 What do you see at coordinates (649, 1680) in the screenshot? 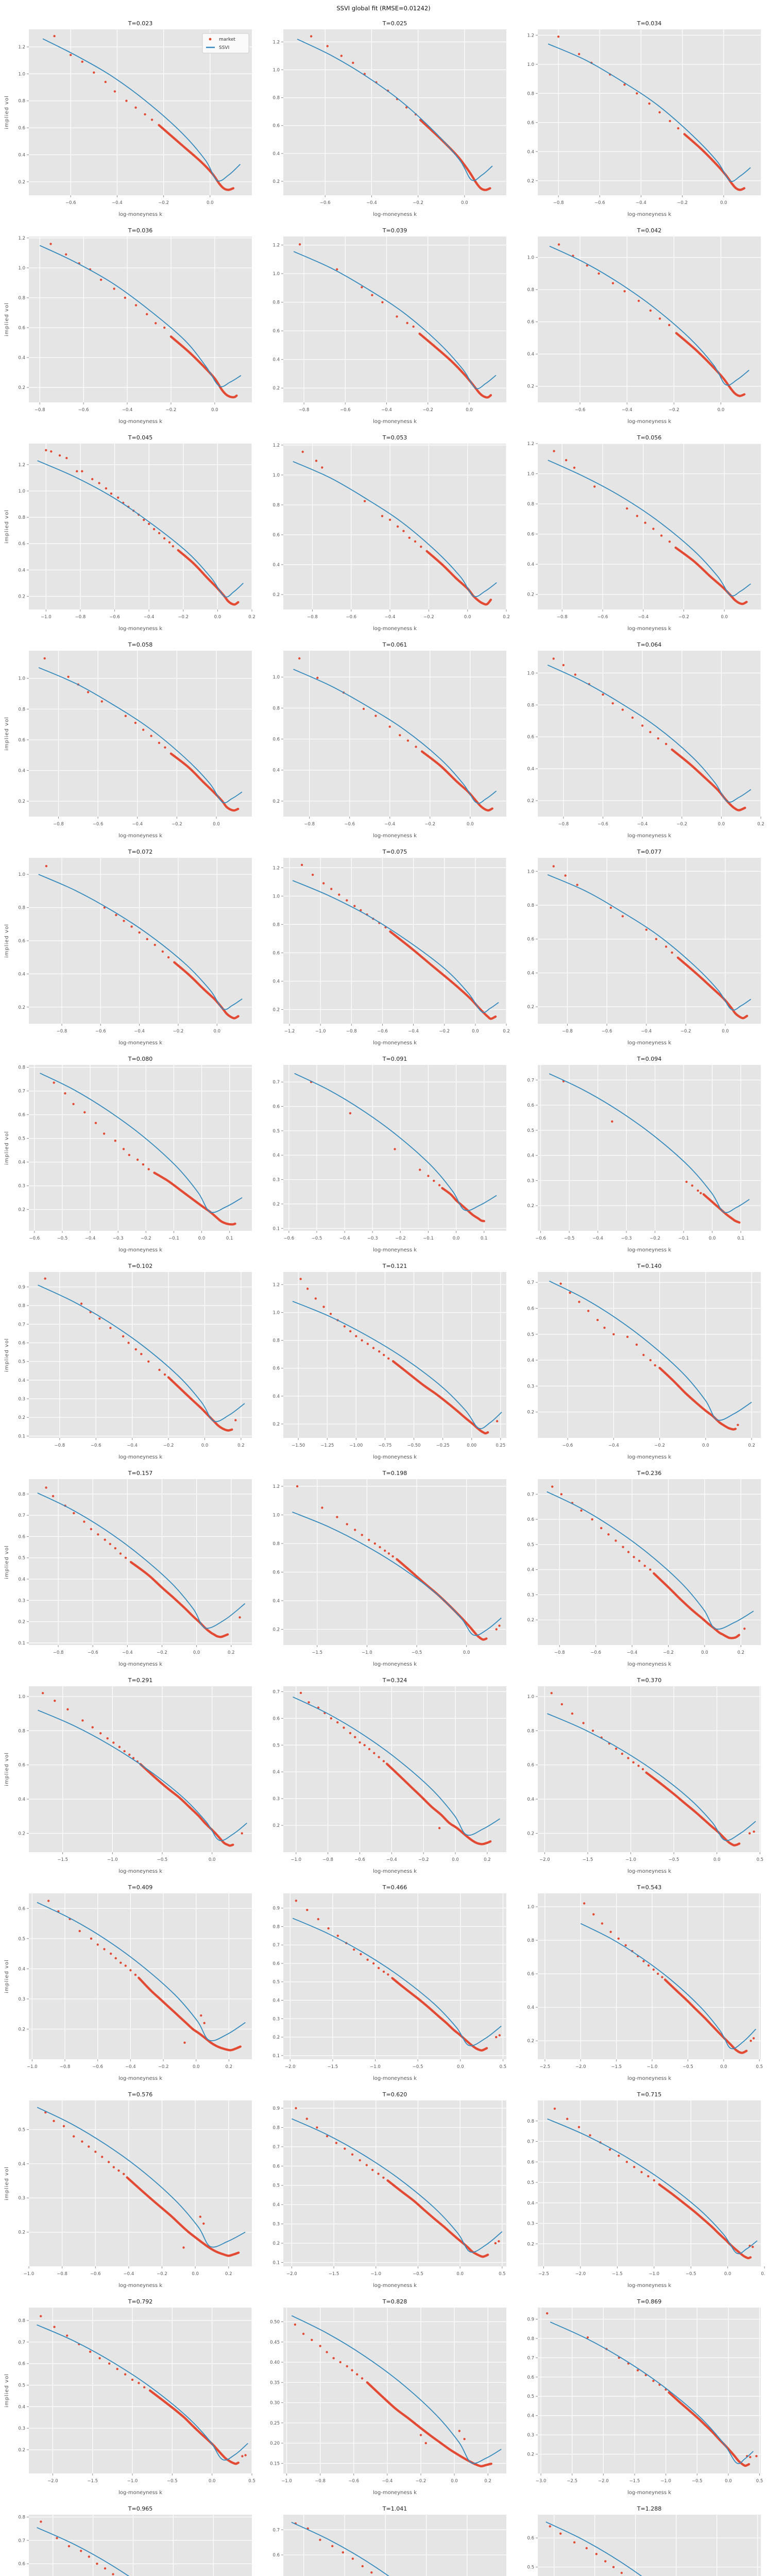
I see `subplot-title: T=0.370` at bounding box center [649, 1680].